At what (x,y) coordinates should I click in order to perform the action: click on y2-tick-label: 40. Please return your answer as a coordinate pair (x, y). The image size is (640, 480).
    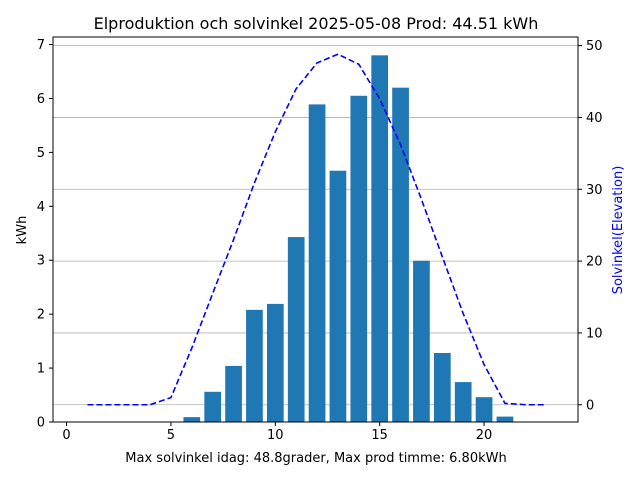
    Looking at the image, I should click on (594, 118).